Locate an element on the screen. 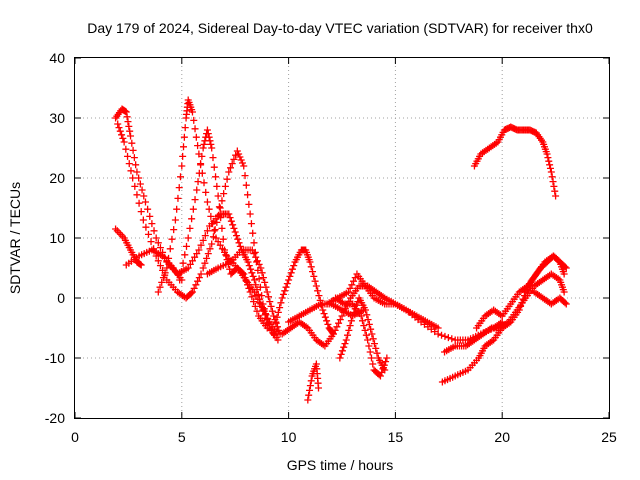 The width and height of the screenshot is (640, 480). x-tick-label: 25 is located at coordinates (609, 437).